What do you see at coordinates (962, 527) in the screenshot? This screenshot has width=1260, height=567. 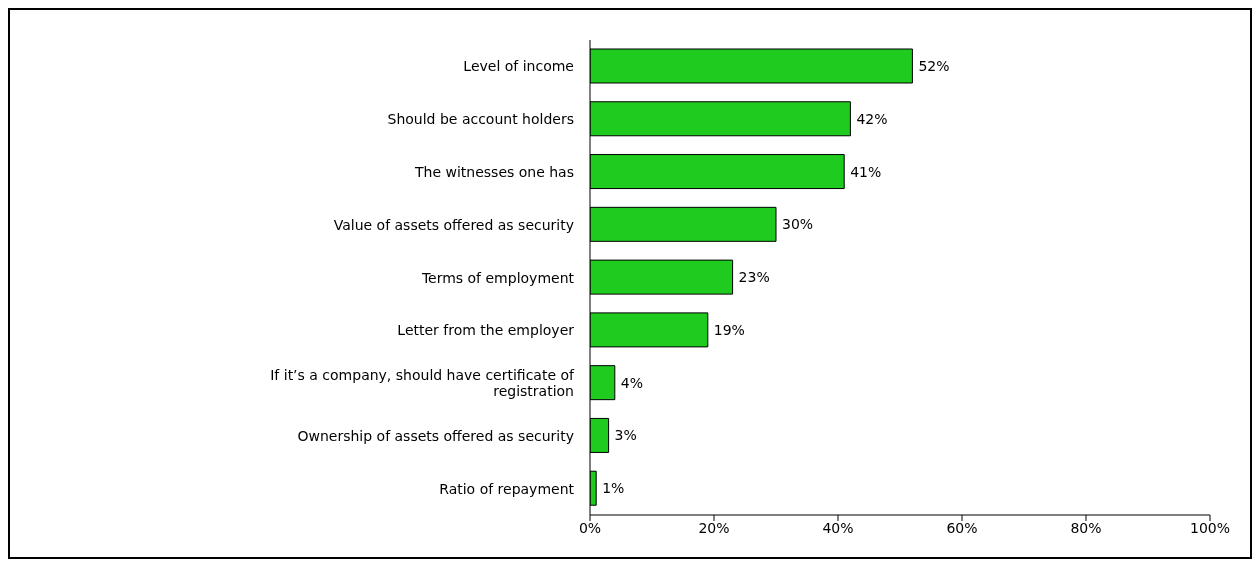 I see `x-tick-label: 60%` at bounding box center [962, 527].